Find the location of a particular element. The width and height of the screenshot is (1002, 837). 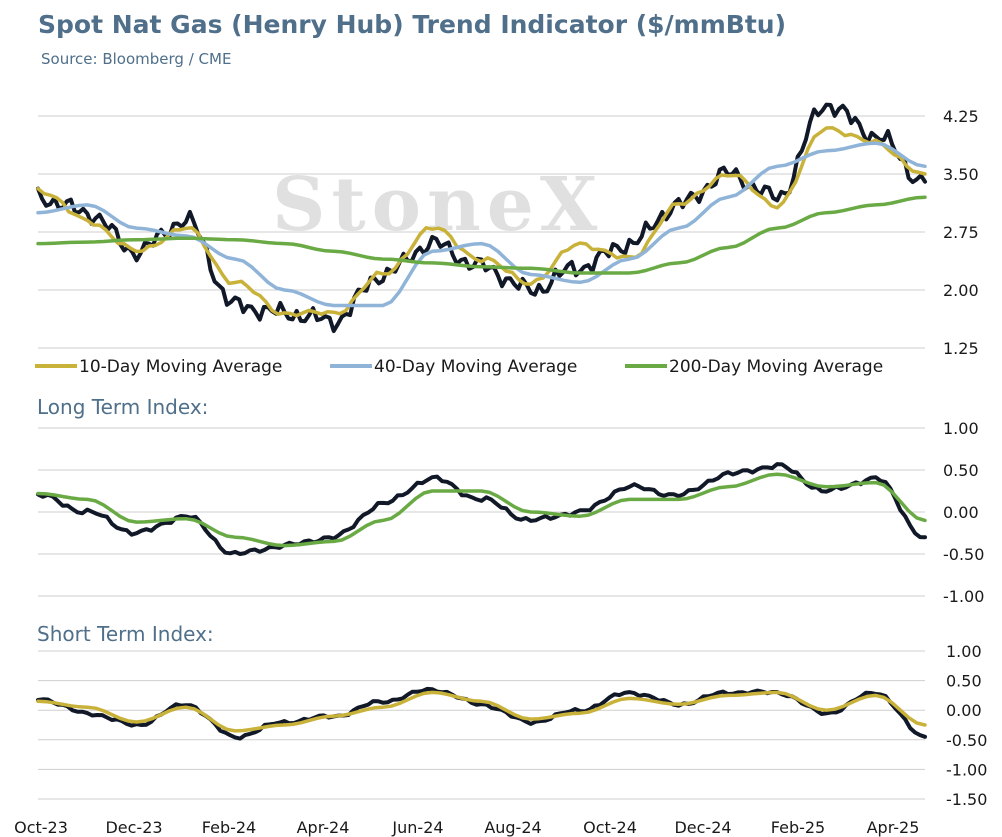

x-tick-label: Jun-24 is located at coordinates (417, 827).